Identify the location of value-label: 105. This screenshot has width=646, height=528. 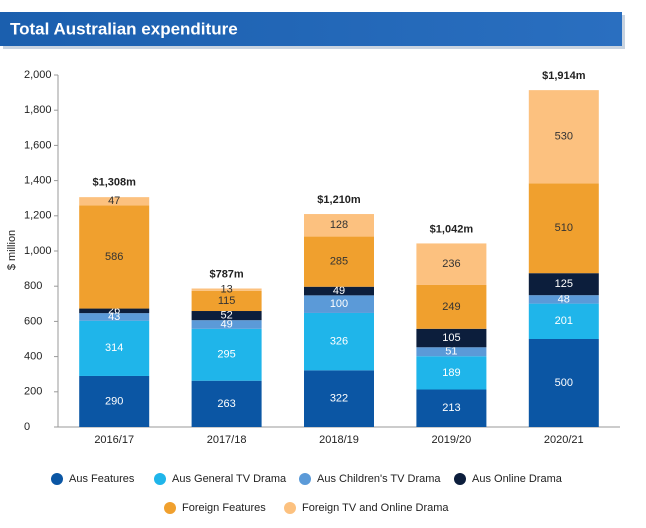
(451, 338).